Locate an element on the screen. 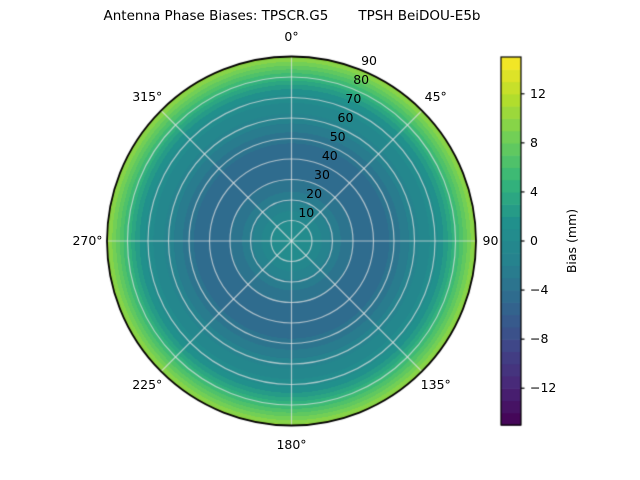 The width and height of the screenshot is (640, 480). colorbar-tick-label: 8 is located at coordinates (534, 142).